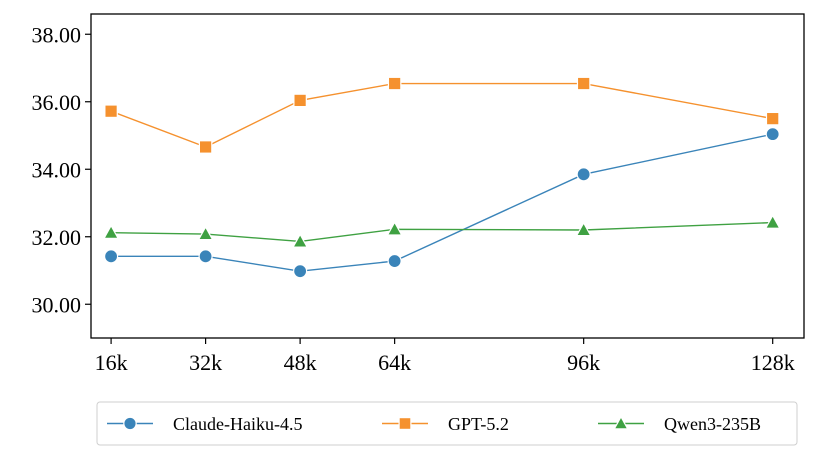 This screenshot has height=460, width=818. I want to click on legend-frame, so click(447, 423).